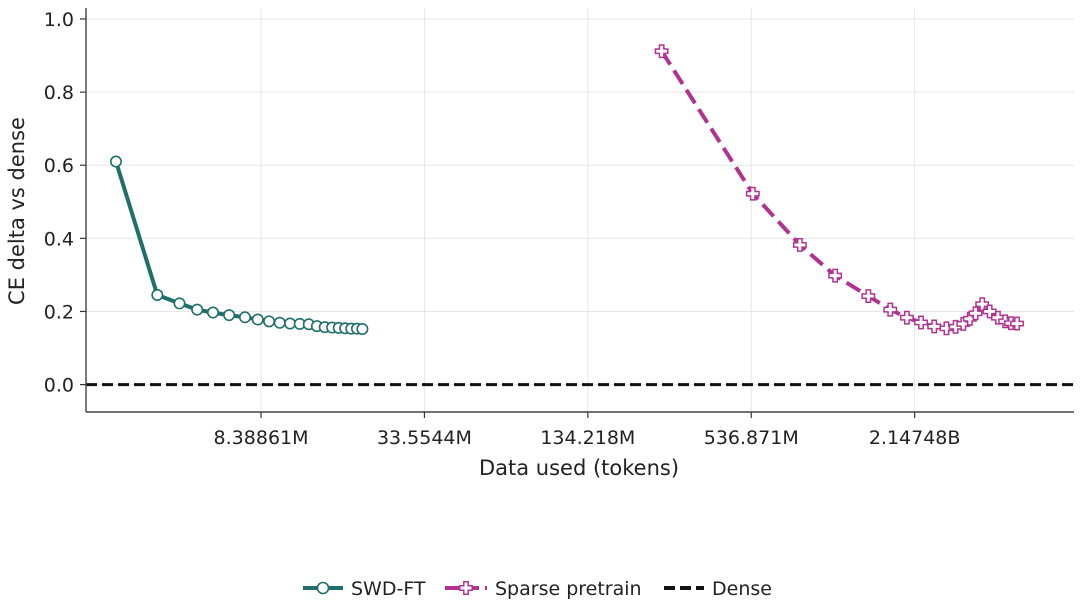  Describe the element at coordinates (65, 210) in the screenshot. I see `y-axis: 0.0 0.2 0.4 0.6 0.8 1.0` at that location.